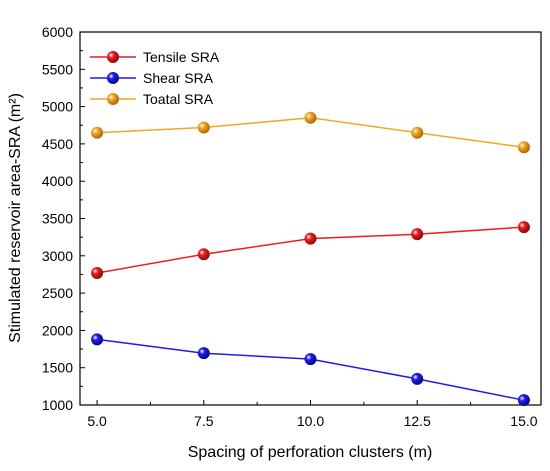 The width and height of the screenshot is (550, 471). Describe the element at coordinates (97, 421) in the screenshot. I see `x-tick-label: 5.0` at that location.